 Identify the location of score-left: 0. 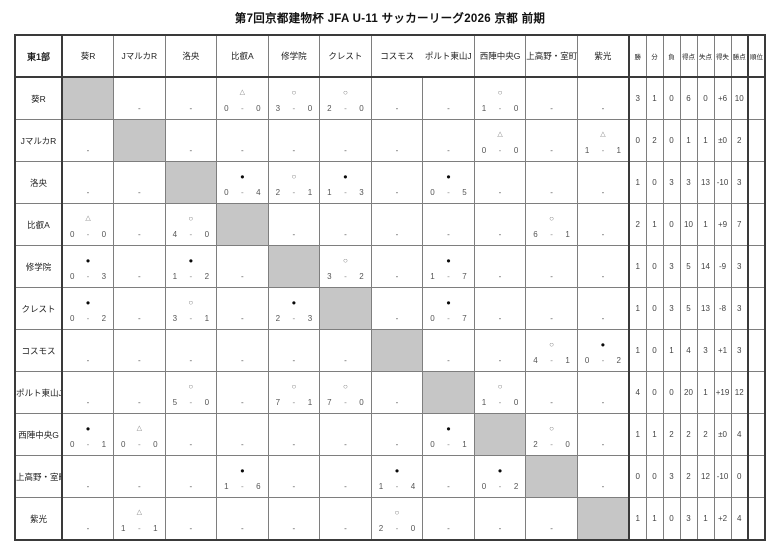
(123, 444).